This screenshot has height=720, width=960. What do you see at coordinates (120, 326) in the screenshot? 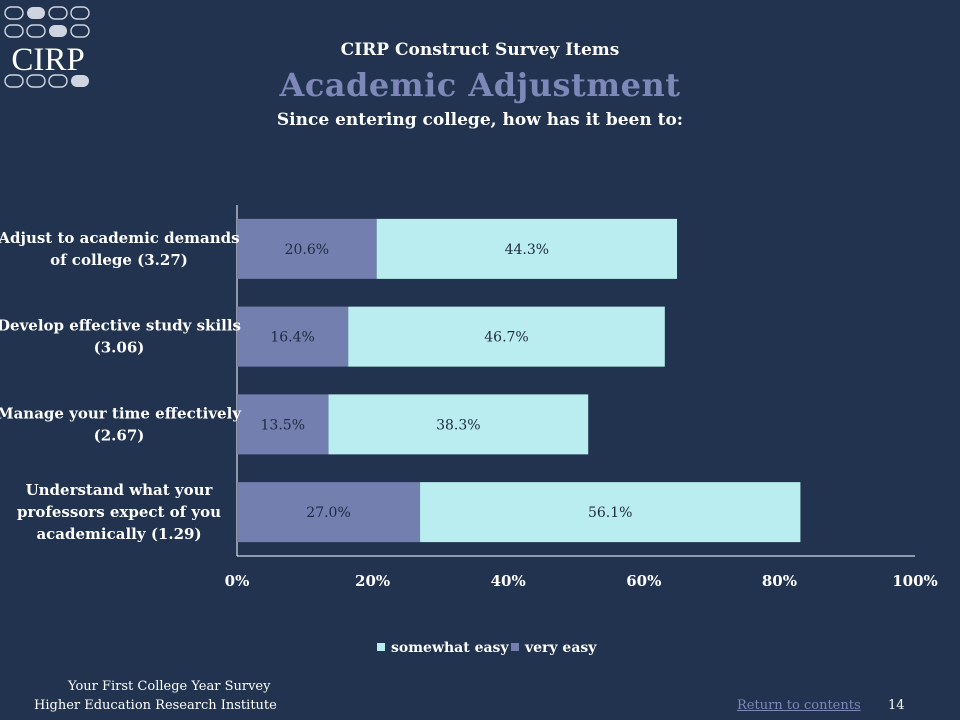
I see `category-label: Develop effective study skills` at bounding box center [120, 326].